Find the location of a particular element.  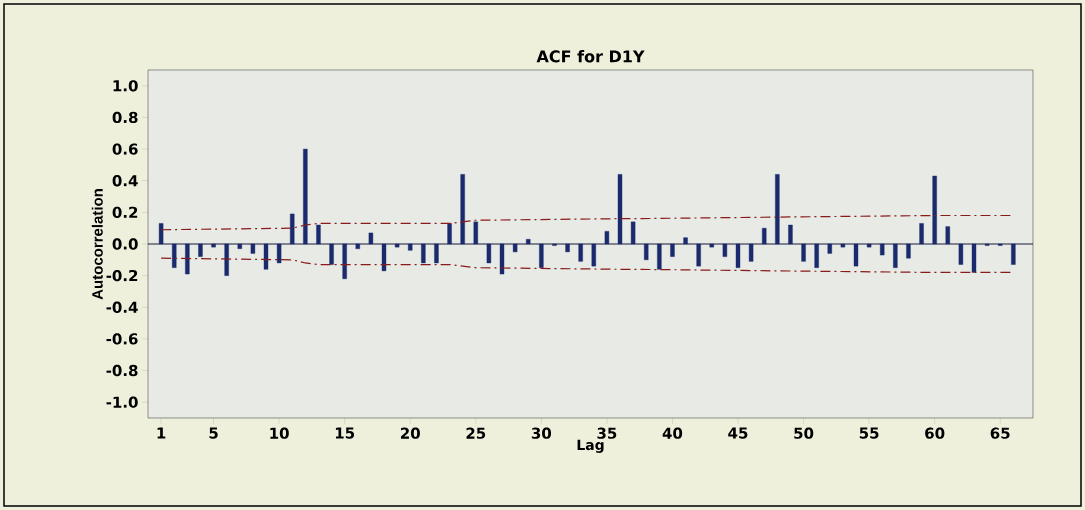

x-tick-label: 55 is located at coordinates (869, 433).